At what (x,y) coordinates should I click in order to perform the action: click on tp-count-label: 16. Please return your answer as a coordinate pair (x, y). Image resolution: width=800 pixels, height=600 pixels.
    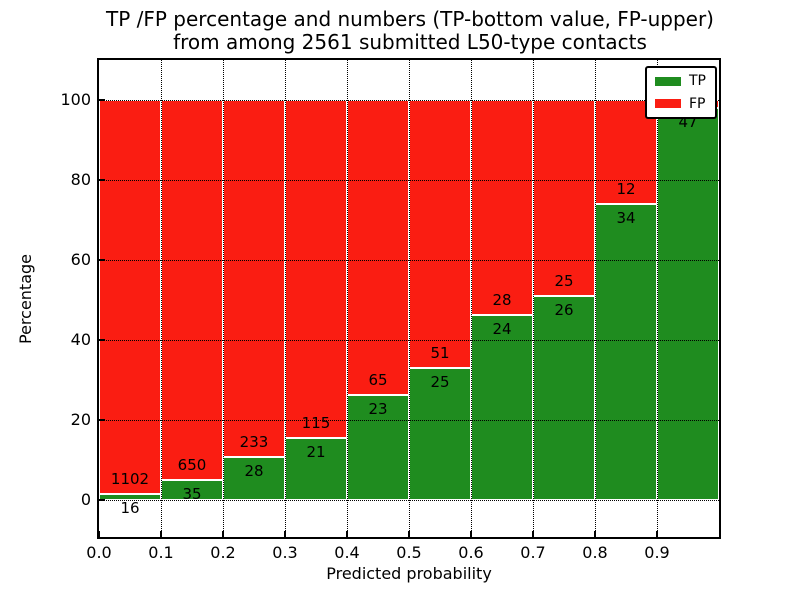
    Looking at the image, I should click on (130, 508).